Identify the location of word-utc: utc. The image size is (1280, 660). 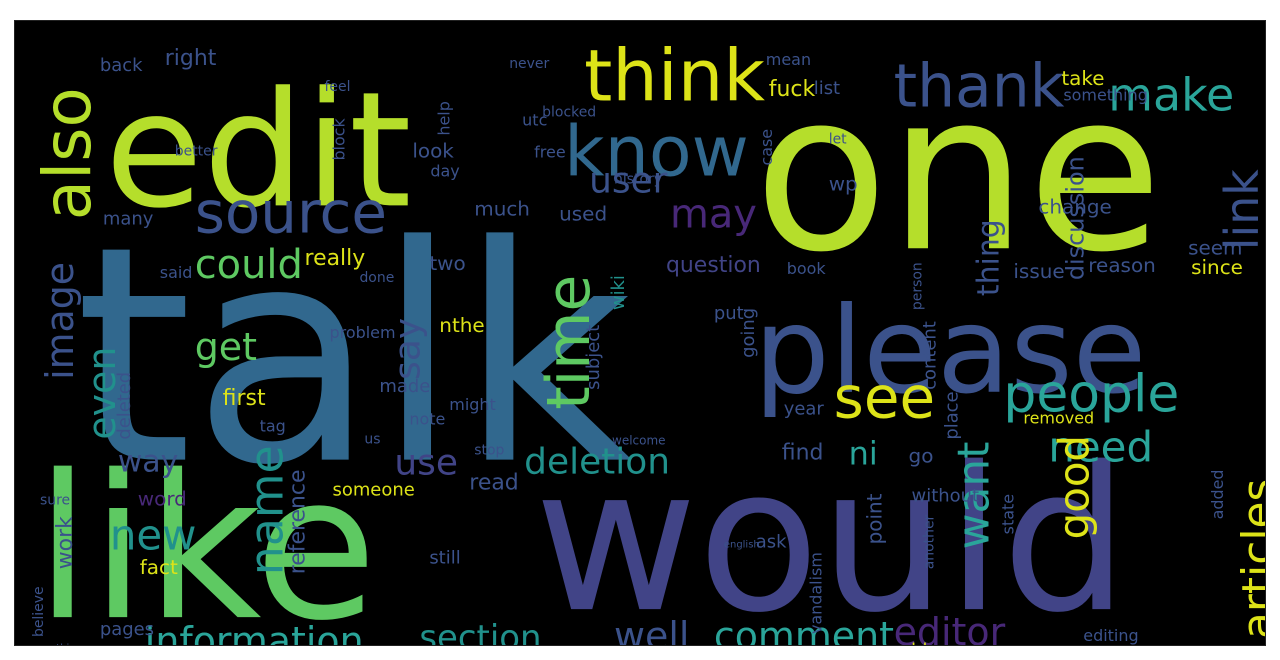
(534, 120).